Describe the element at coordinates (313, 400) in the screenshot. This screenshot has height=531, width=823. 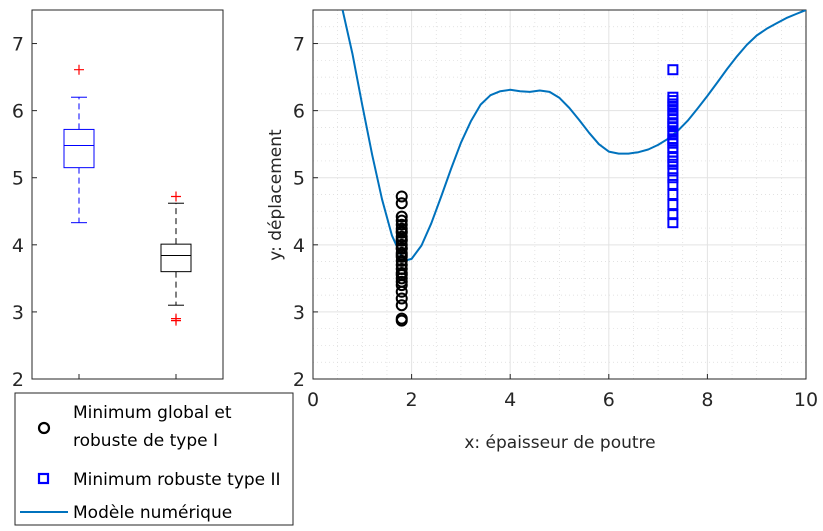
I see `x-tick-label: 0` at that location.